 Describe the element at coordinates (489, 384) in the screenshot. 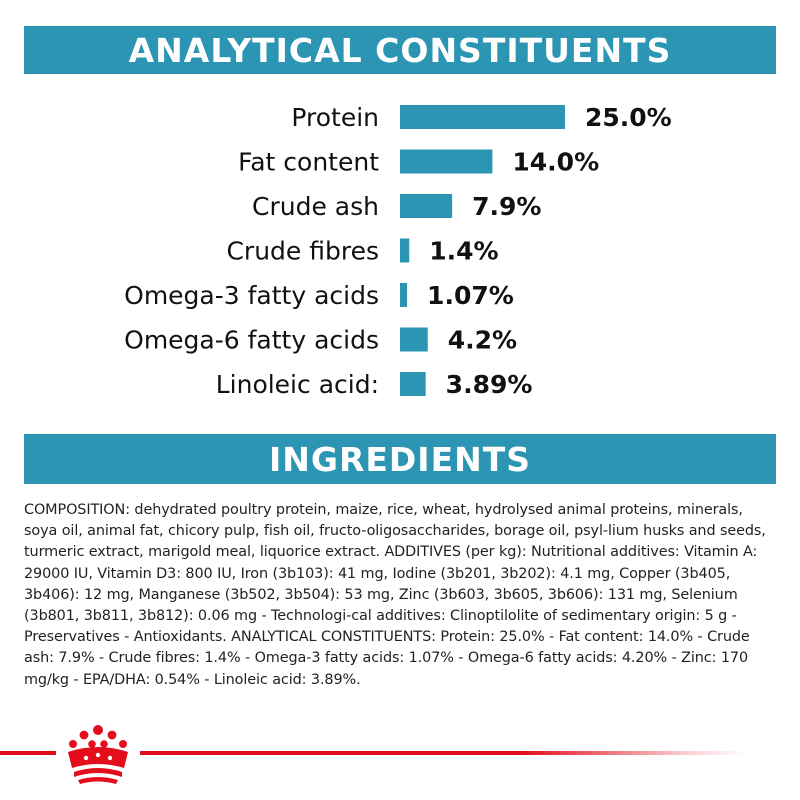

I see `value-label-linoleic-acid: 3.89%` at that location.